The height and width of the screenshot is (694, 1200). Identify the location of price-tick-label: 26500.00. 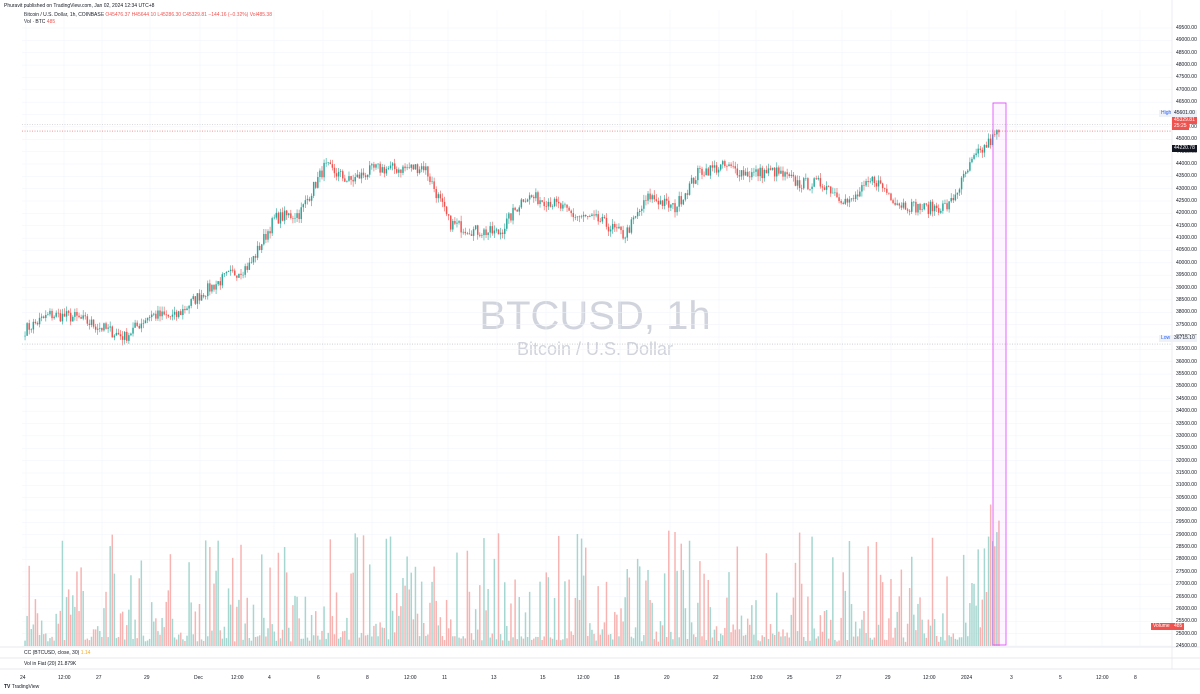
(1186, 596).